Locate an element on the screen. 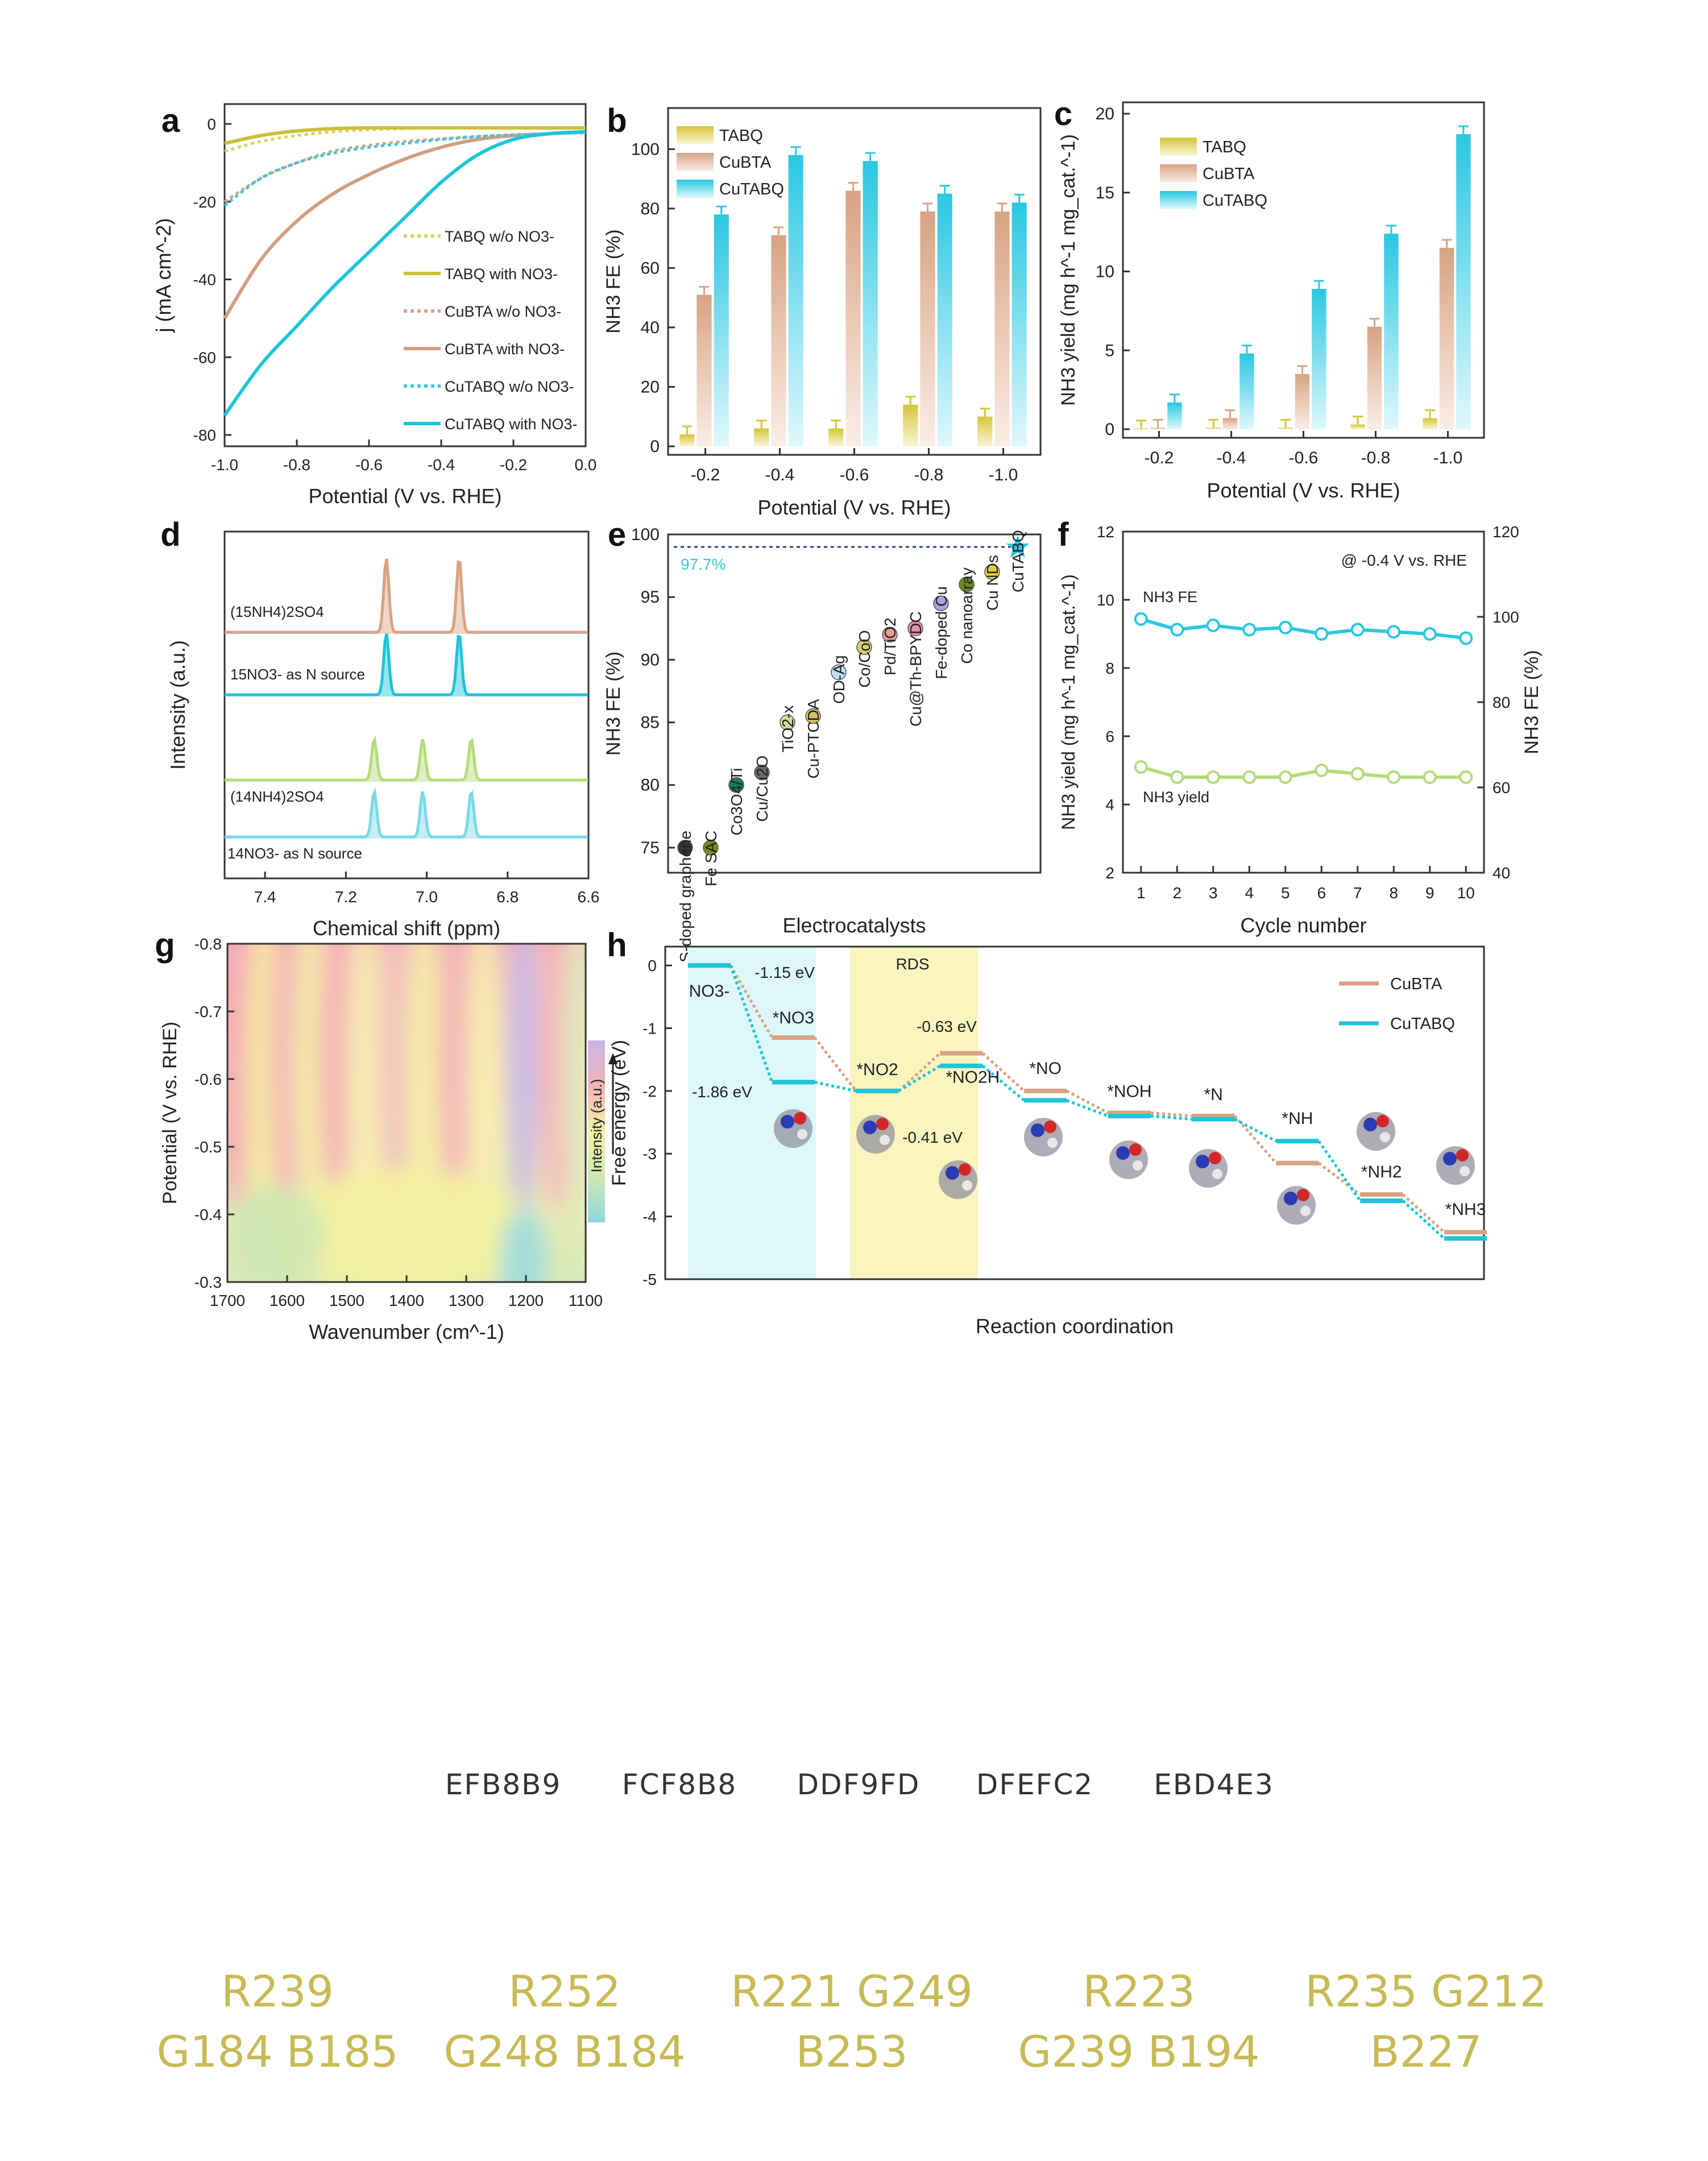 The image size is (1708, 2161). rgb-line: R223 is located at coordinates (1139, 1992).